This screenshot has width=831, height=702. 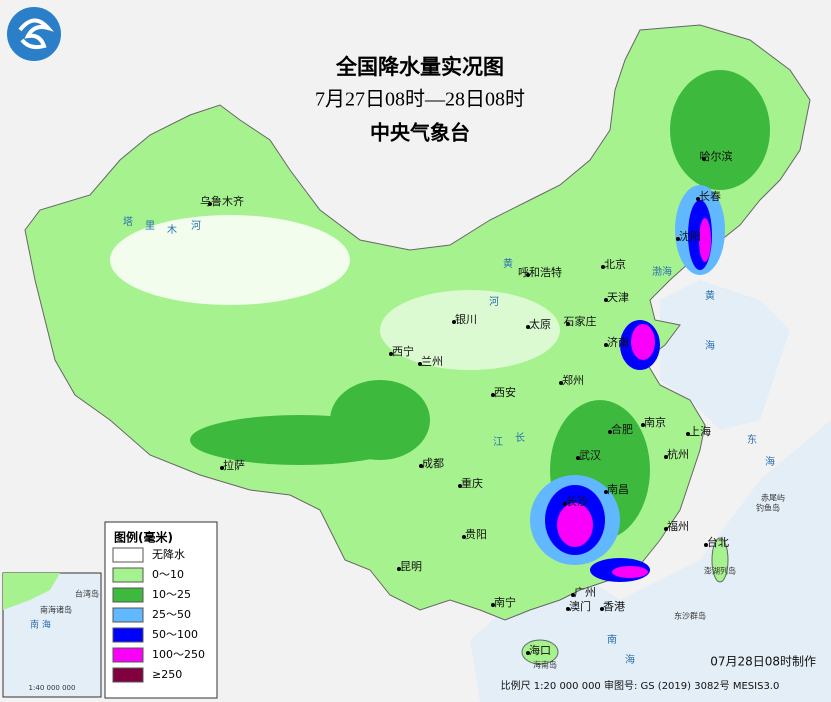 What do you see at coordinates (720, 571) in the screenshot?
I see `island-label: 澎湖列岛` at bounding box center [720, 571].